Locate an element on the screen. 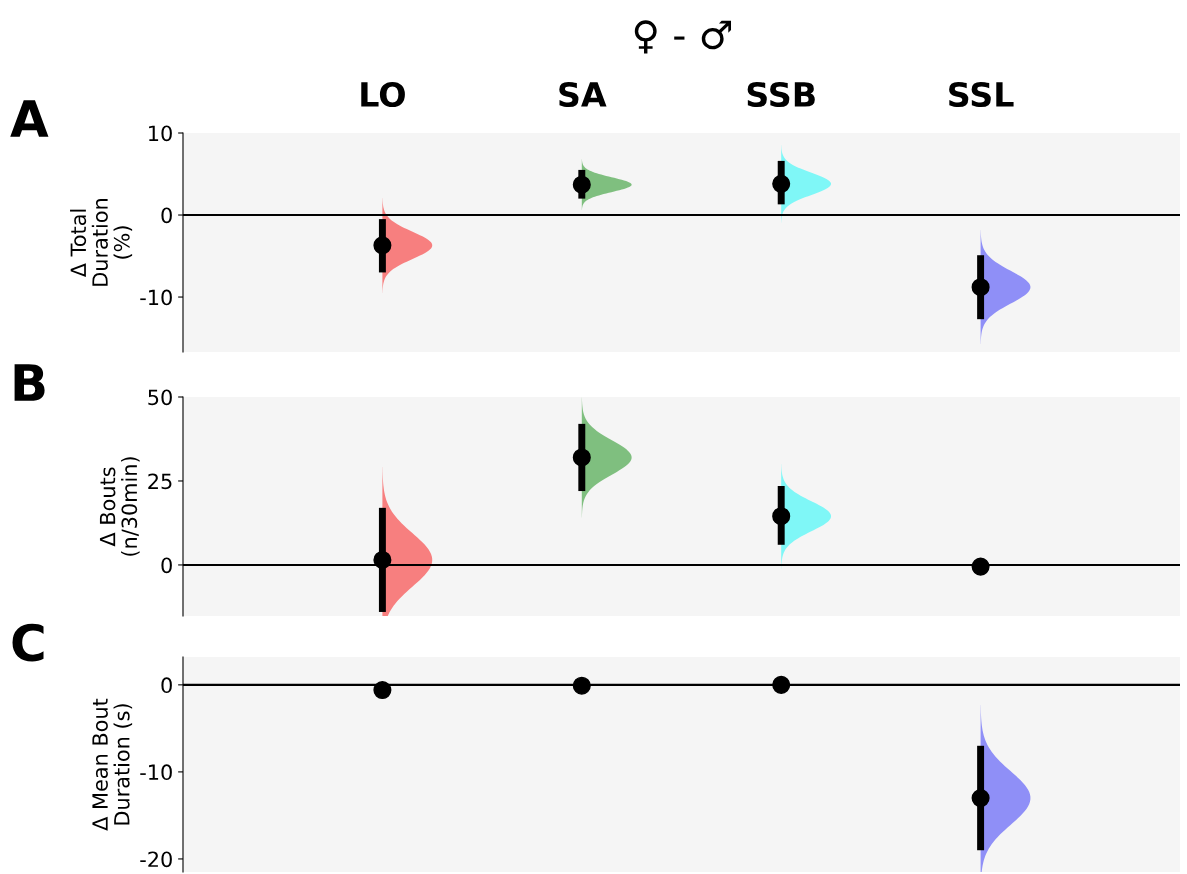 The image size is (1187, 874). y-tick-label: -20 is located at coordinates (156, 859).